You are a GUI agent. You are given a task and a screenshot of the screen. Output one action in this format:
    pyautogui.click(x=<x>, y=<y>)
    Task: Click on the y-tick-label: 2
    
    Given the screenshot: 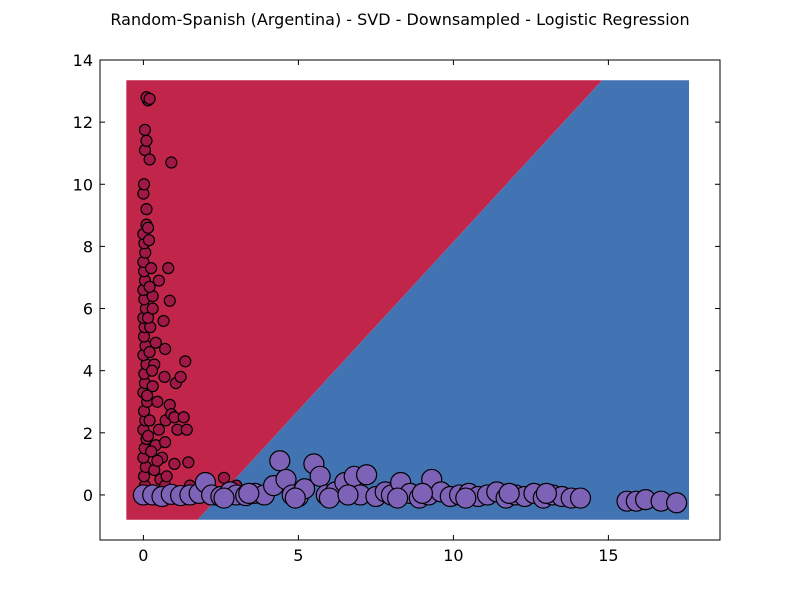 What is the action you would take?
    pyautogui.click(x=88, y=433)
    